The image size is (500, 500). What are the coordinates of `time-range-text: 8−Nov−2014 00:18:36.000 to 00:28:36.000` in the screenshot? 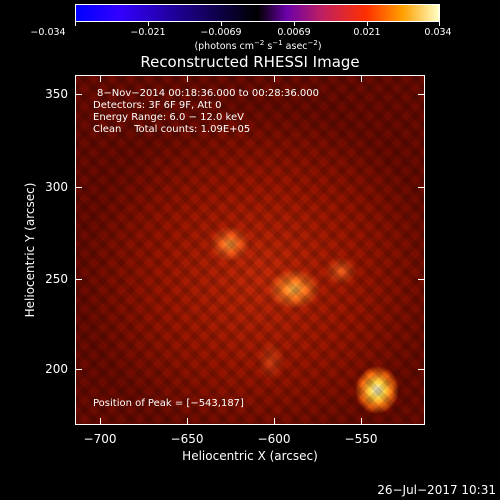 It's located at (208, 93).